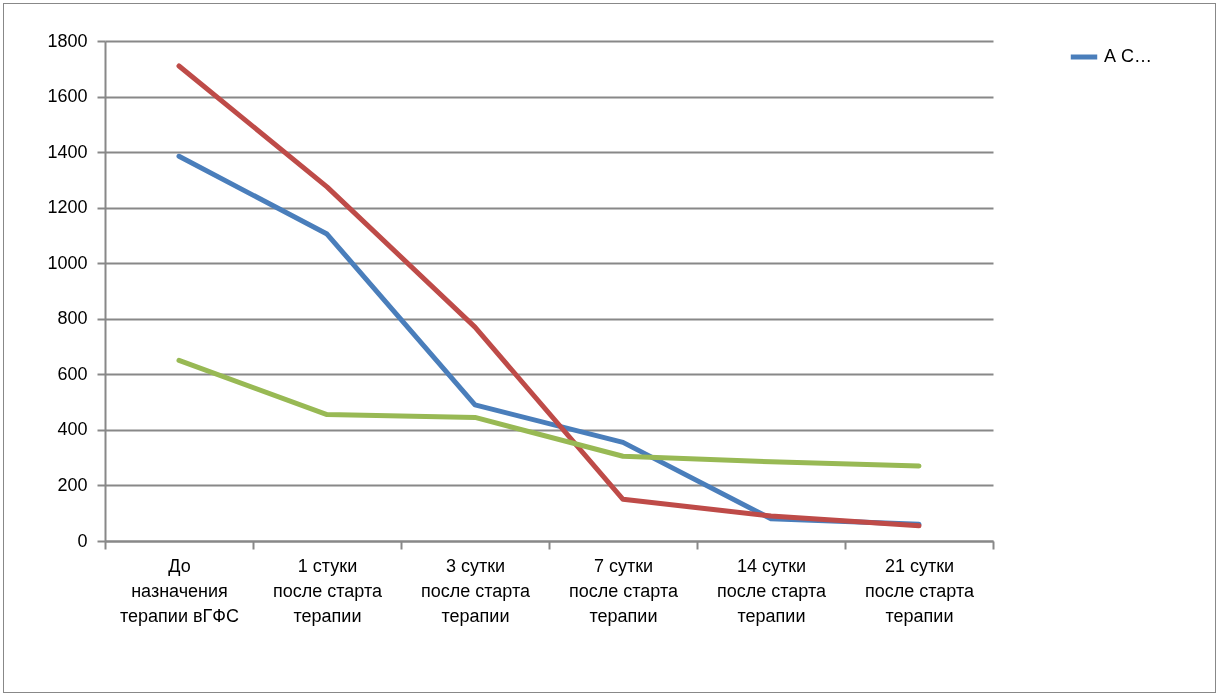  Describe the element at coordinates (67, 40) in the screenshot. I see `y-tick-label: 1800` at that location.